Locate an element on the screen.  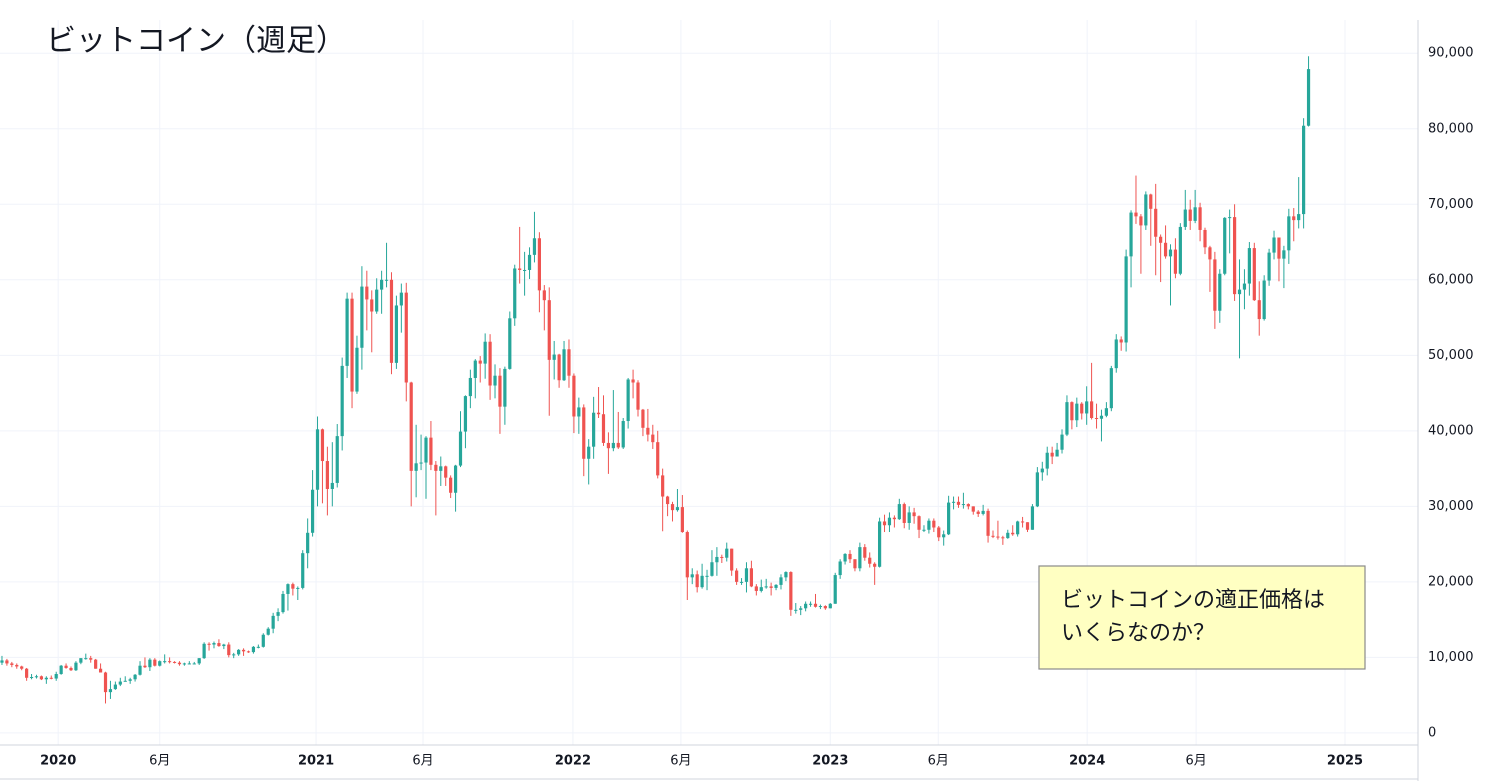
y-tick-label: 50,000 is located at coordinates (1451, 355).